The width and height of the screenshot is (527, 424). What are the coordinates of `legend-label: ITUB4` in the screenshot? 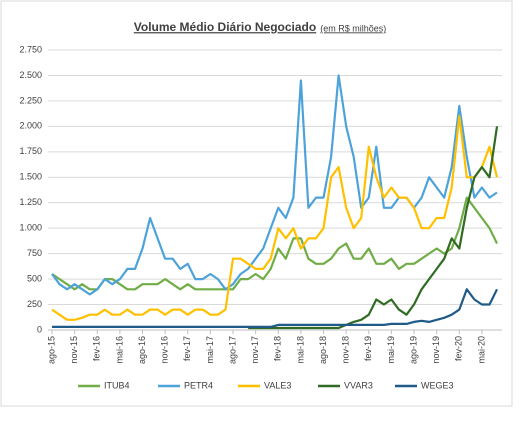 It's located at (117, 385).